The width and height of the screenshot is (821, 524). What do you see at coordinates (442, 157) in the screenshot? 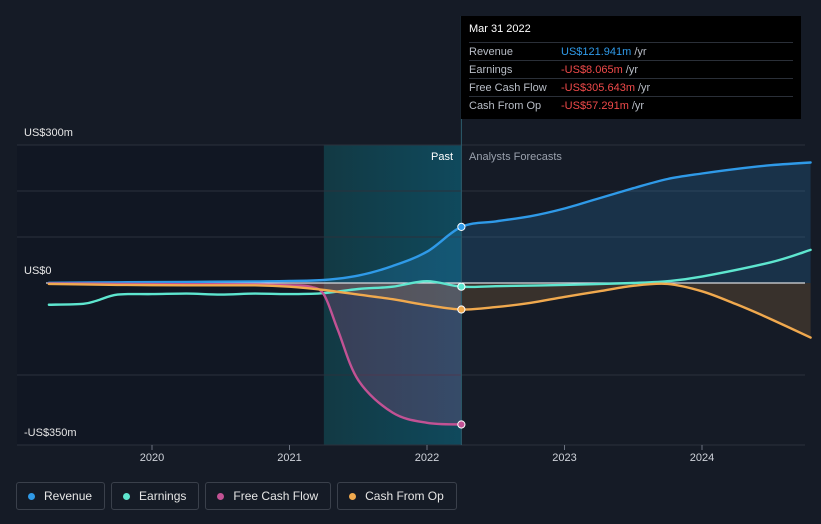
I see `past-label: Past` at bounding box center [442, 157].